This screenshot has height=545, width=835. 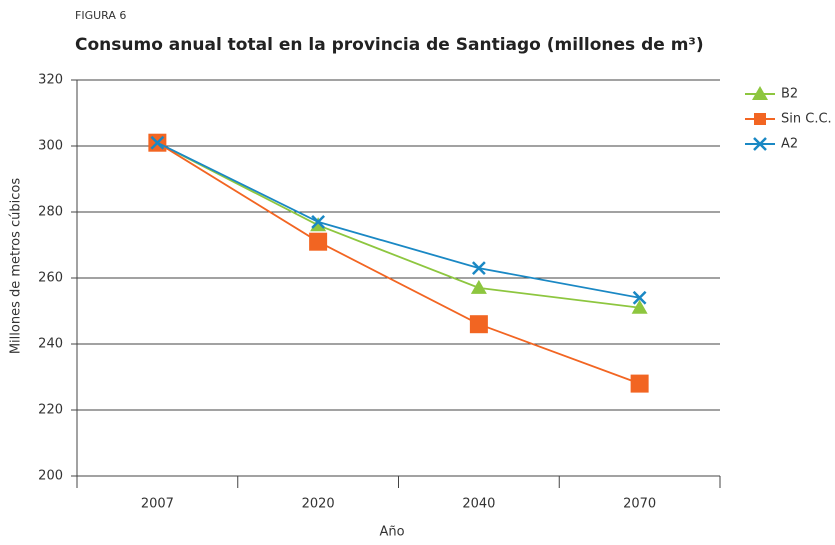 What do you see at coordinates (16, 266) in the screenshot?
I see `y-axis-label: Millones de metros cúbicos` at bounding box center [16, 266].